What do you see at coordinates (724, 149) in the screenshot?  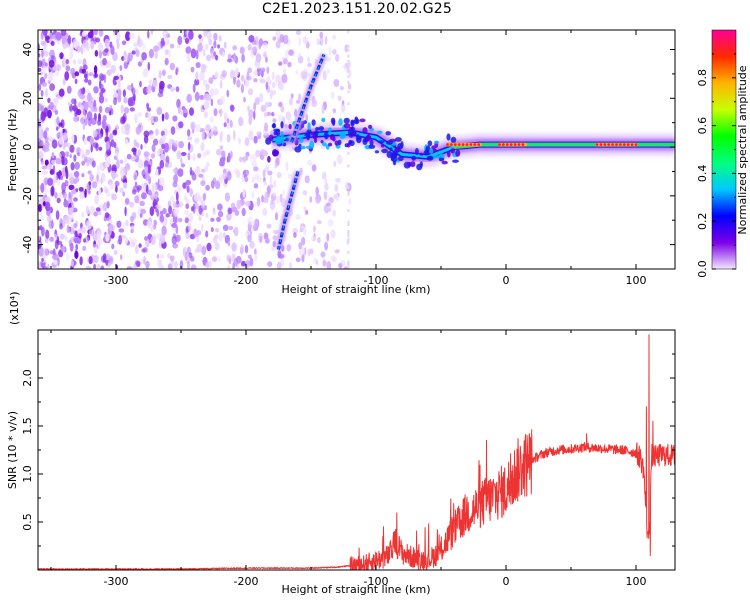 I see `colorbar-gradient` at bounding box center [724, 149].